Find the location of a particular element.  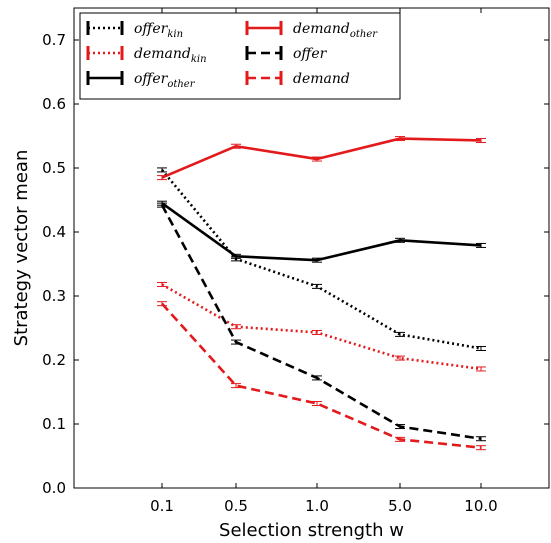

y-tick-label: 0.6 is located at coordinates (54, 104).